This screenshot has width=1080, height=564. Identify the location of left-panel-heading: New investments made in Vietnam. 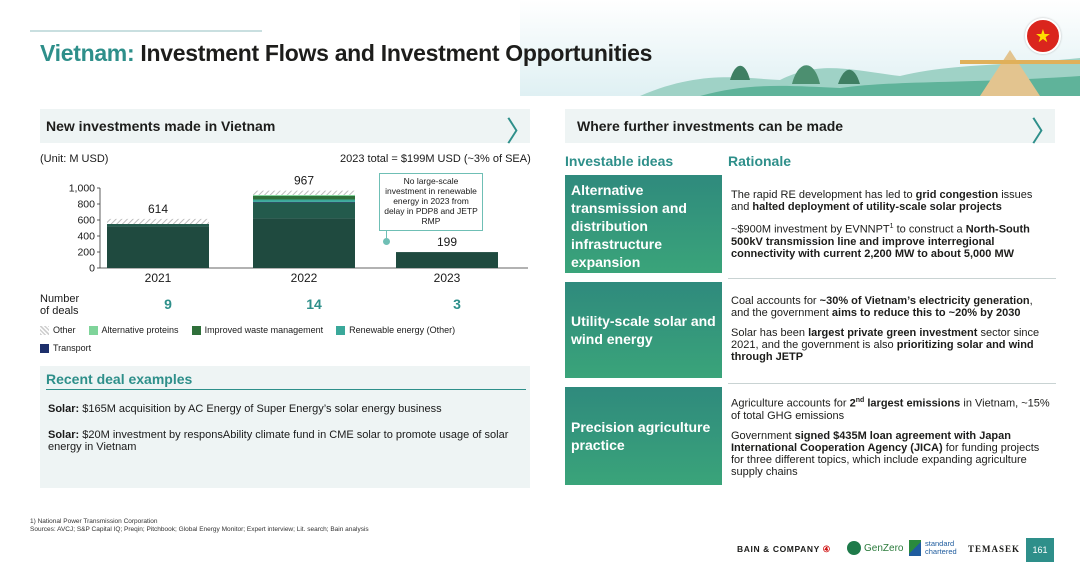
(161, 126).